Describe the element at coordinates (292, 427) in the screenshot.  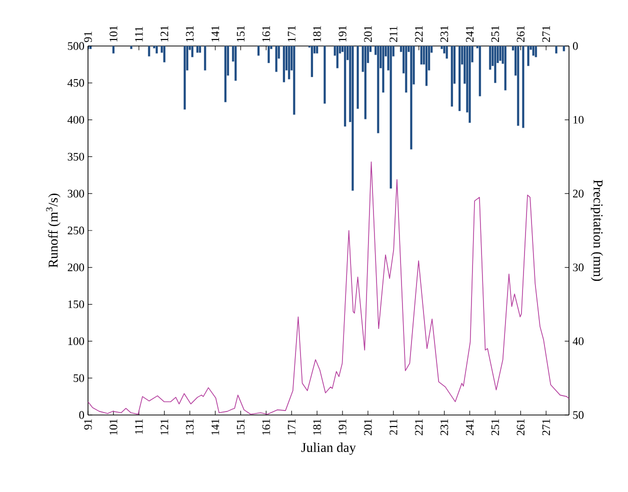
I see `x2-tick-label: 171` at that location.